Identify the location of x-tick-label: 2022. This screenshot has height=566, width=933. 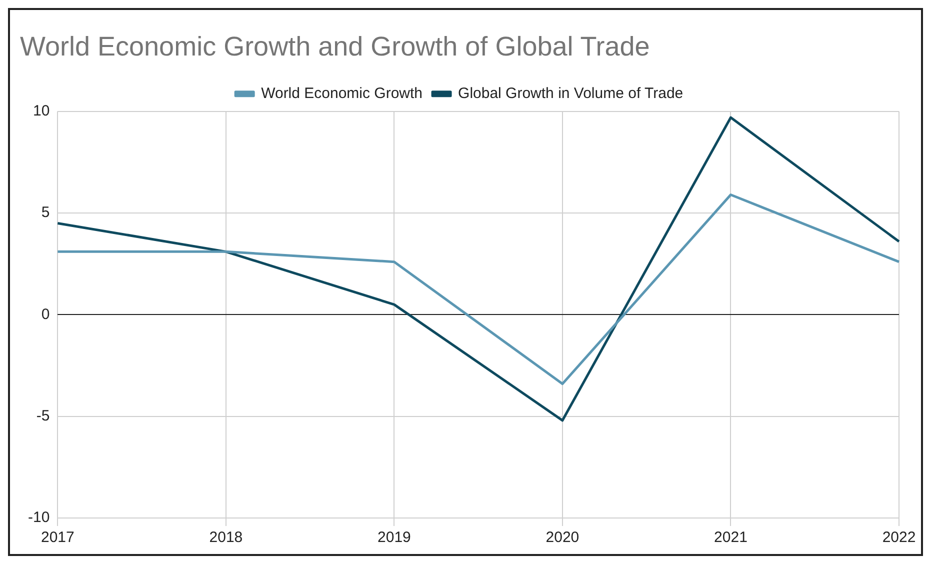
(899, 537).